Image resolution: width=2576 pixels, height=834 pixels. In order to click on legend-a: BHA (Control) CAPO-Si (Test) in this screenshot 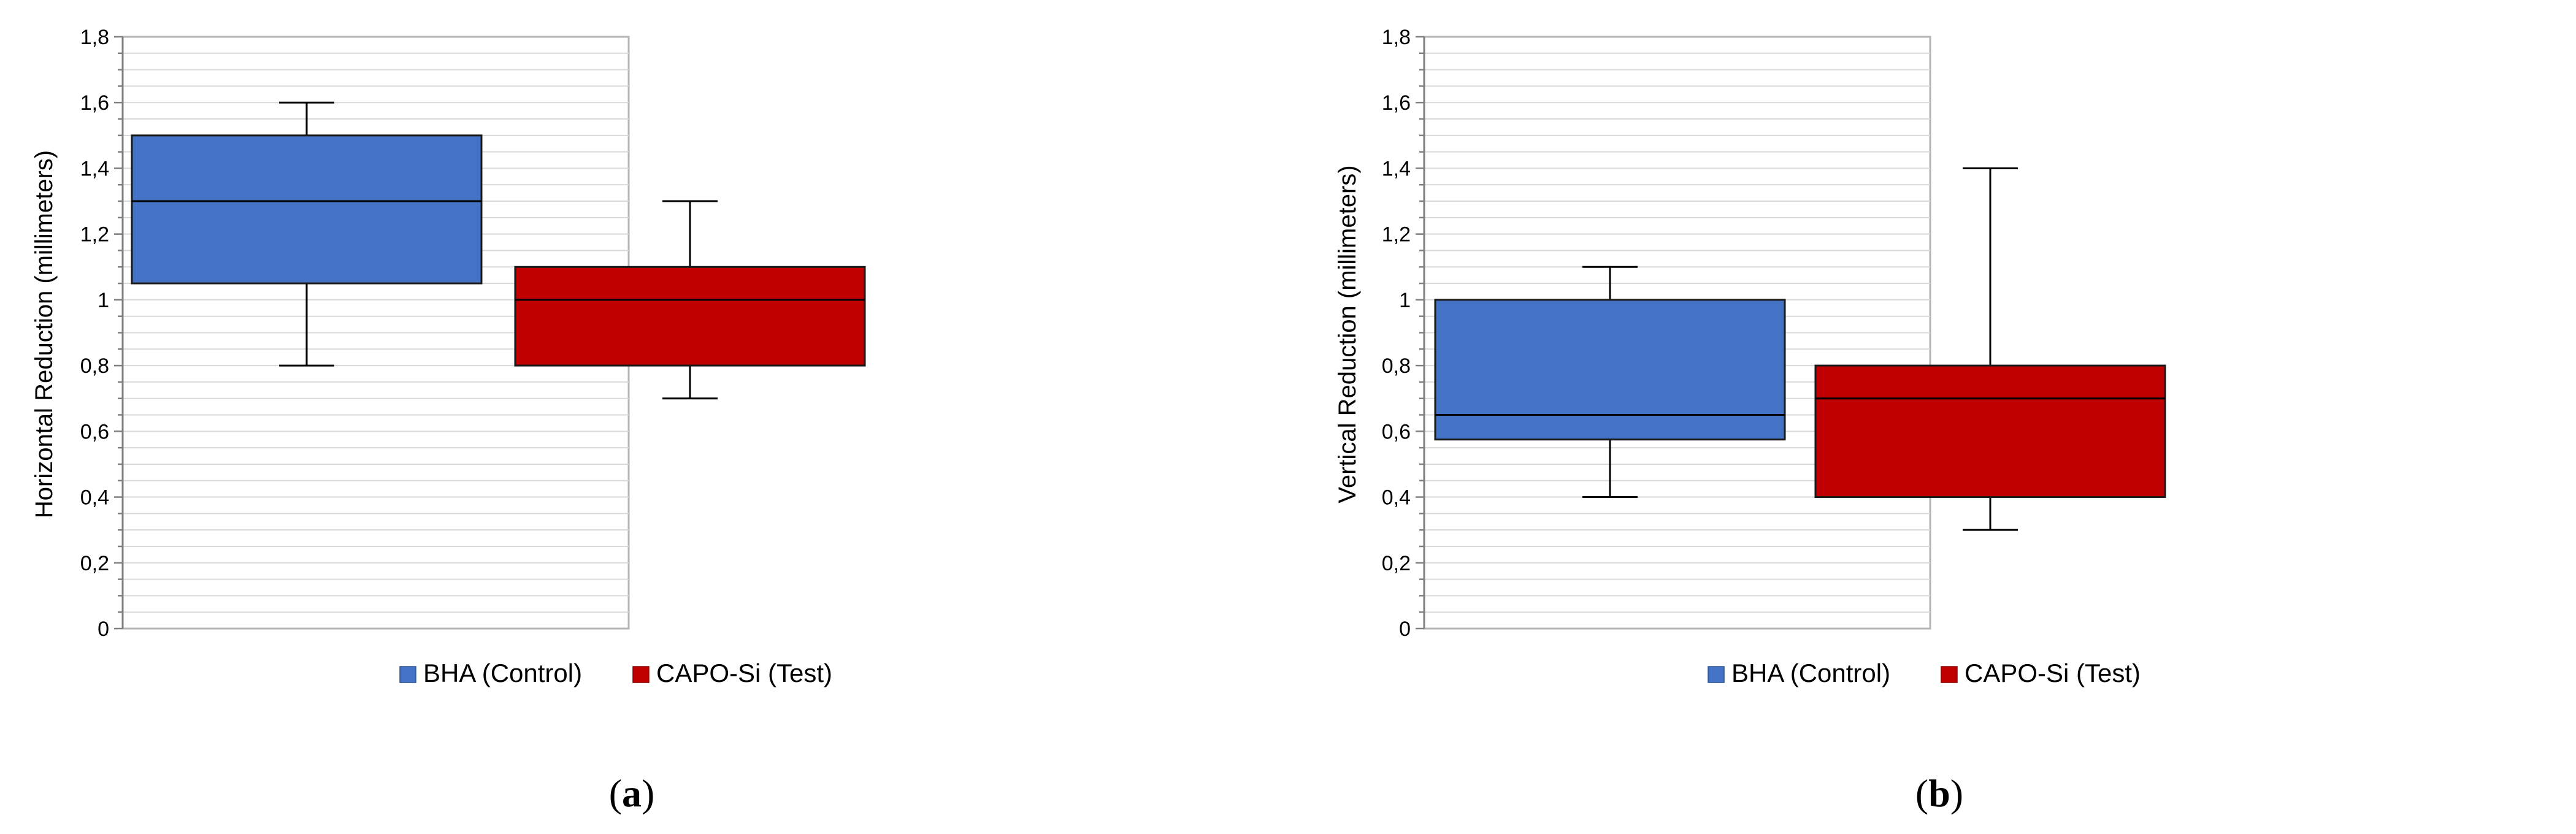, I will do `click(615, 673)`.